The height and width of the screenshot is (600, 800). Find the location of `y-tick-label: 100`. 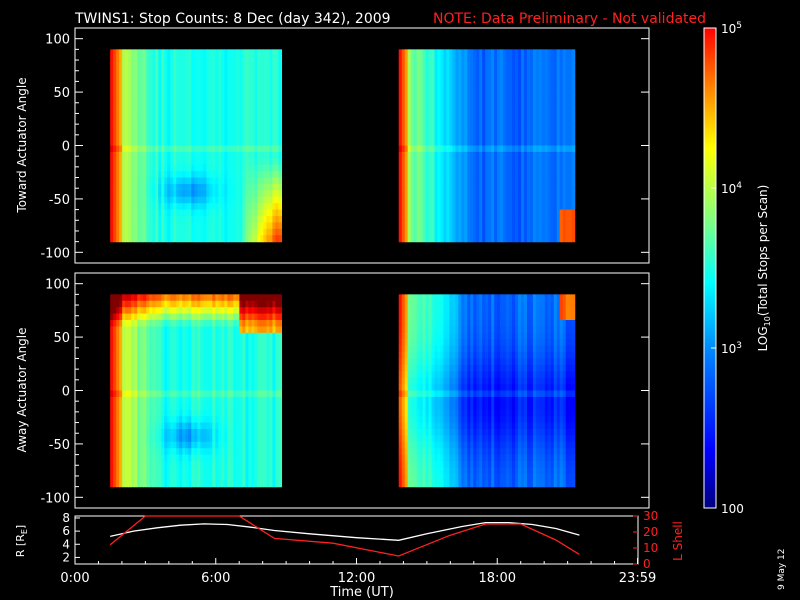

y-tick-label: 100 is located at coordinates (57, 40).